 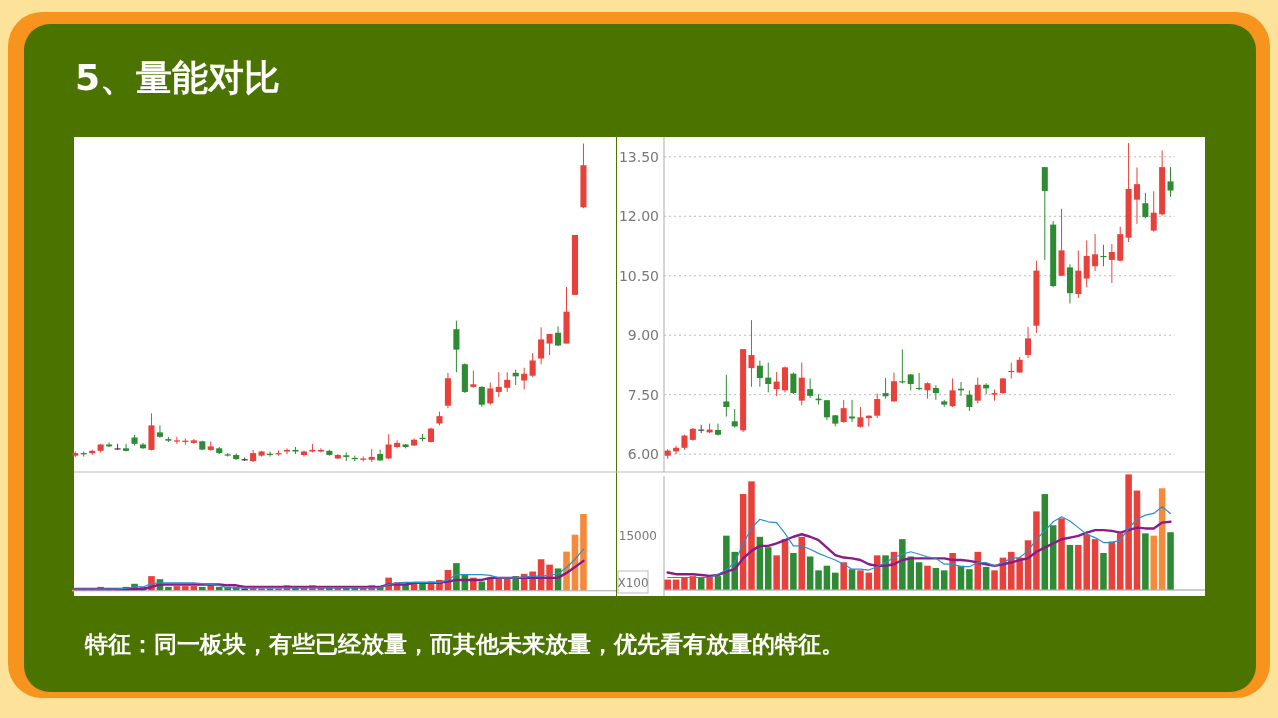 What do you see at coordinates (464, 644) in the screenshot?
I see `text: 特征：同一板块，有些已经放量，而其他未来放量，优先看有放量的特征。` at bounding box center [464, 644].